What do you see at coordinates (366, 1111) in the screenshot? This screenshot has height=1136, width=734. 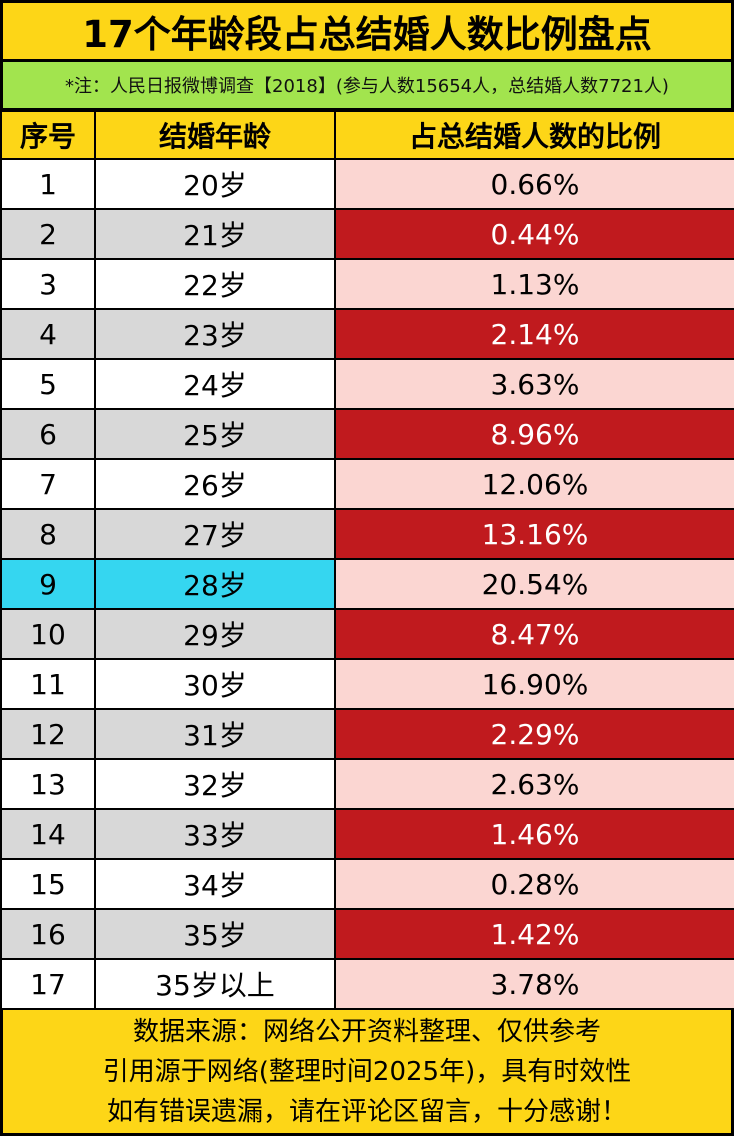 I see `footer-line-feedback: 如有错误遗漏，请在评论区留言，十分感谢！` at bounding box center [366, 1111].